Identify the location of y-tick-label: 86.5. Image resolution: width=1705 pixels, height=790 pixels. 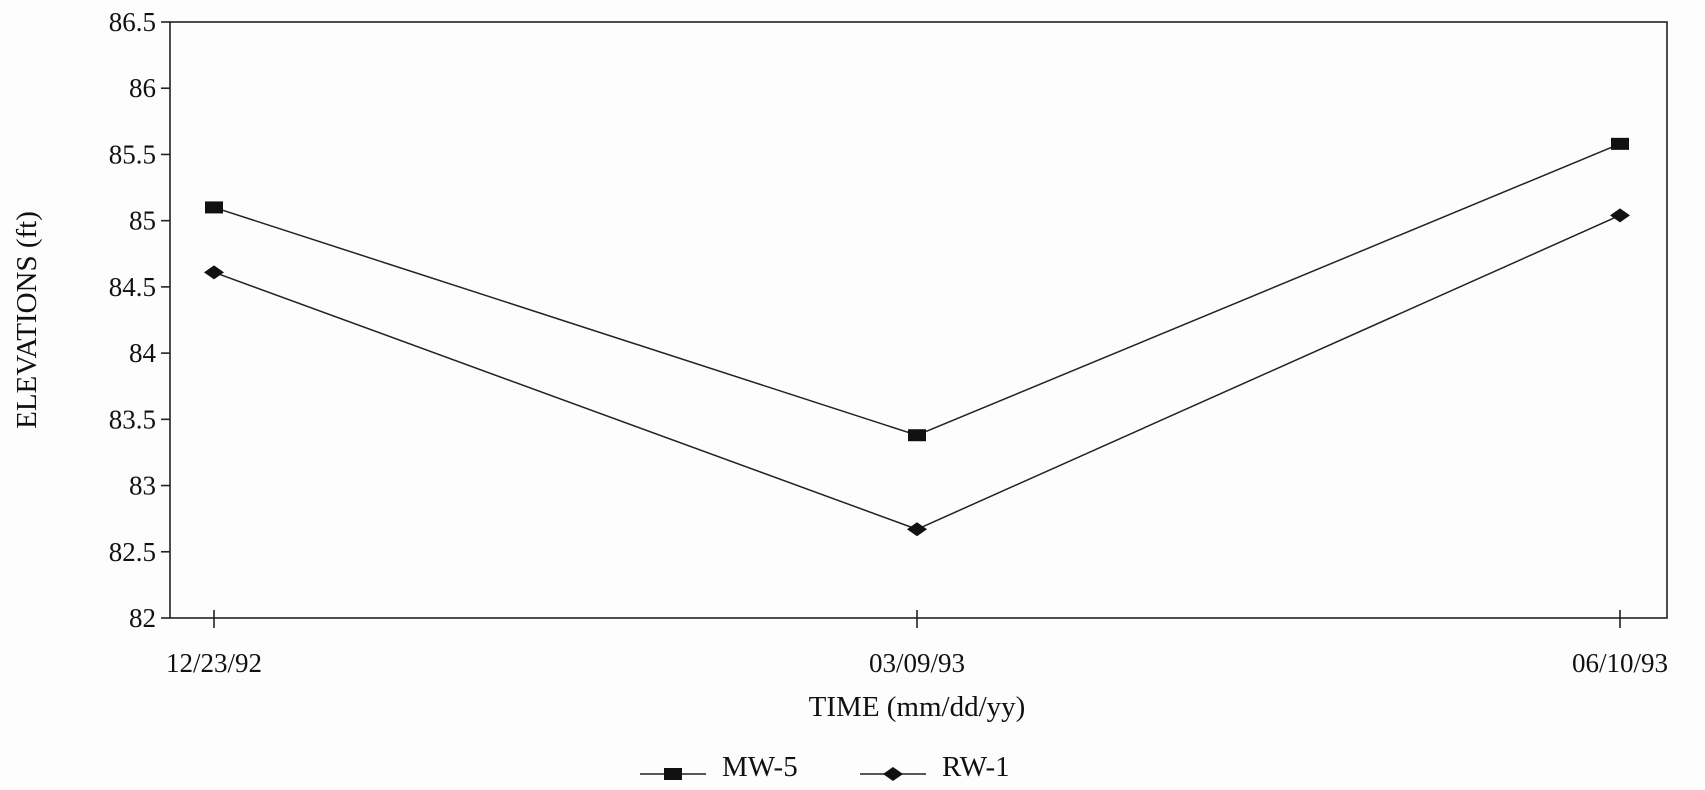
(132, 22).